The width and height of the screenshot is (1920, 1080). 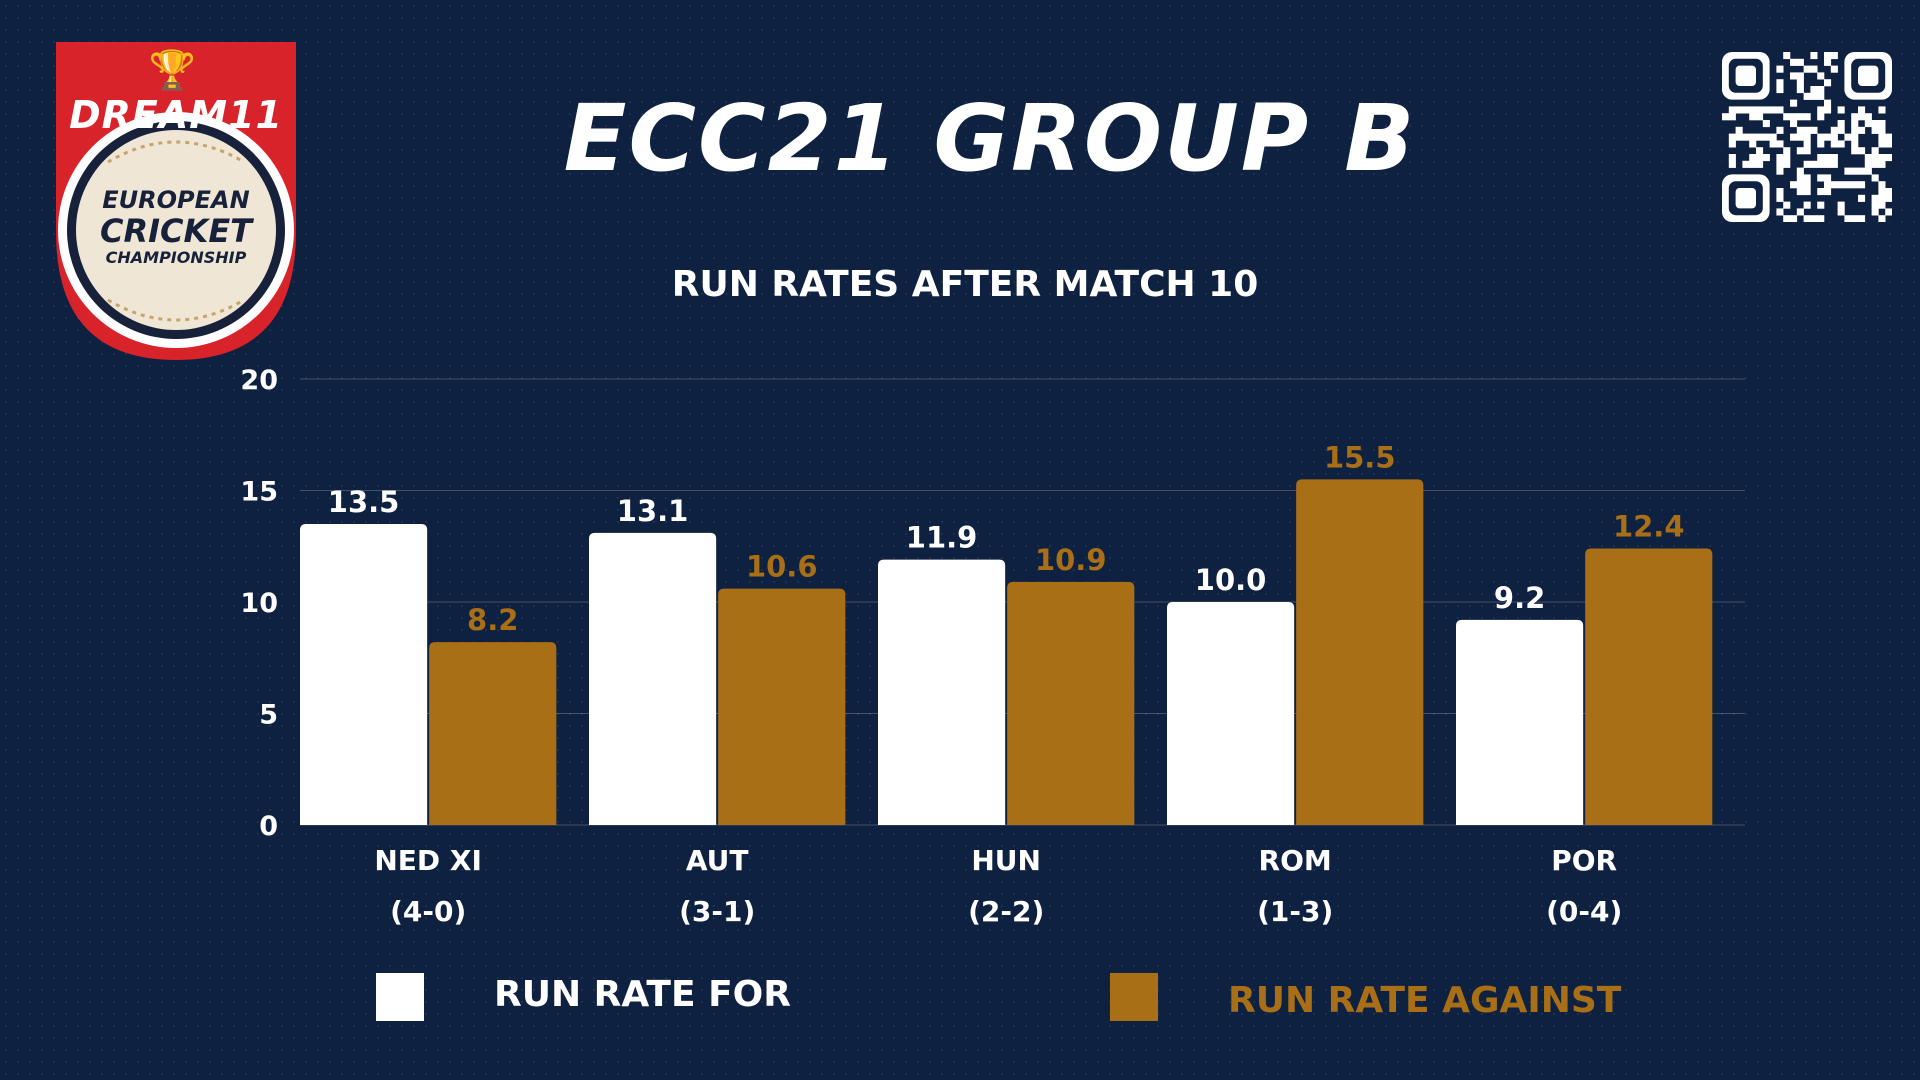 I want to click on chart-title: ECC21 GROUP B, so click(x=990, y=138).